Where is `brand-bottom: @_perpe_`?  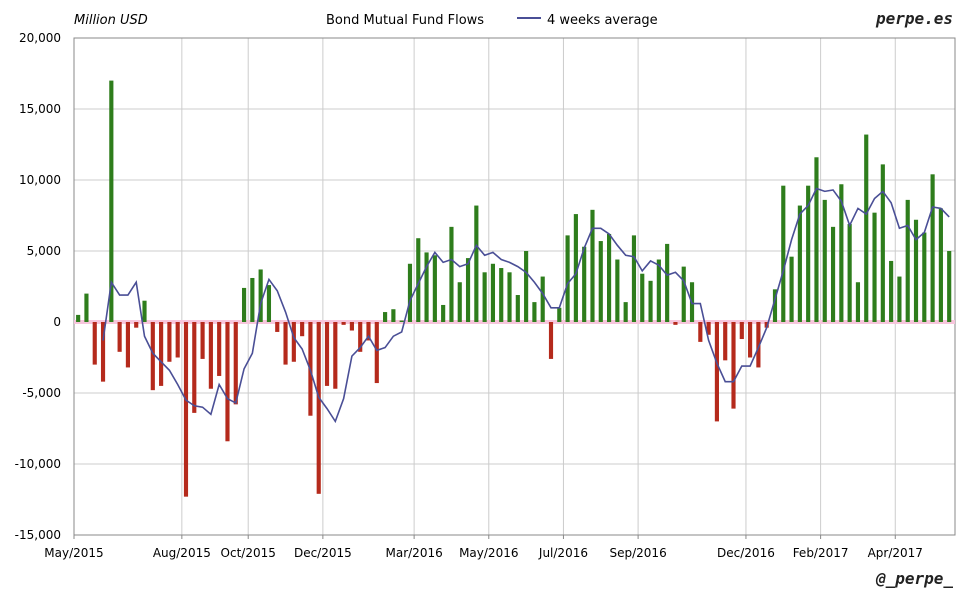 brand-bottom: @_perpe_ is located at coordinates (914, 578).